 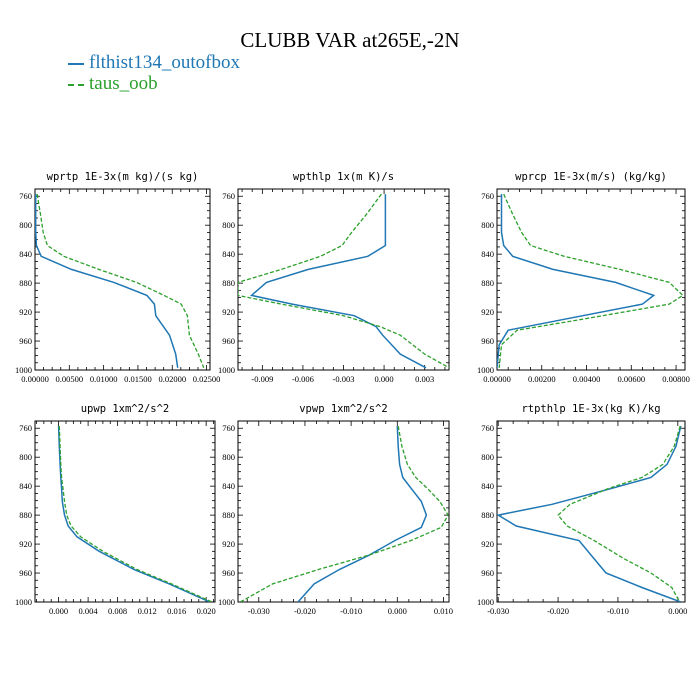 I want to click on legend-entry-2: taus_oob, so click(x=113, y=84).